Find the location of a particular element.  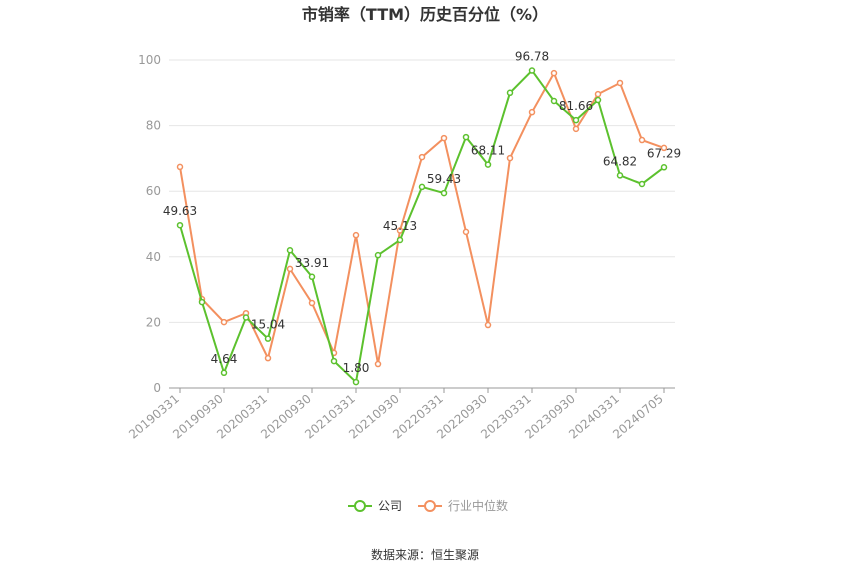

data-label: 68.11 is located at coordinates (488, 151).